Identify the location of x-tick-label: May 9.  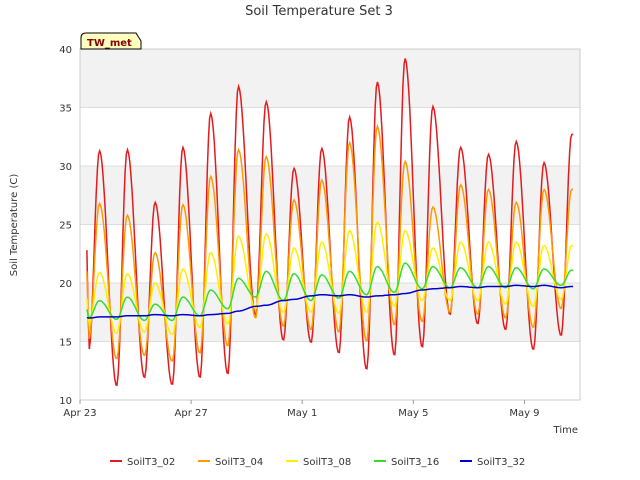
(524, 413).